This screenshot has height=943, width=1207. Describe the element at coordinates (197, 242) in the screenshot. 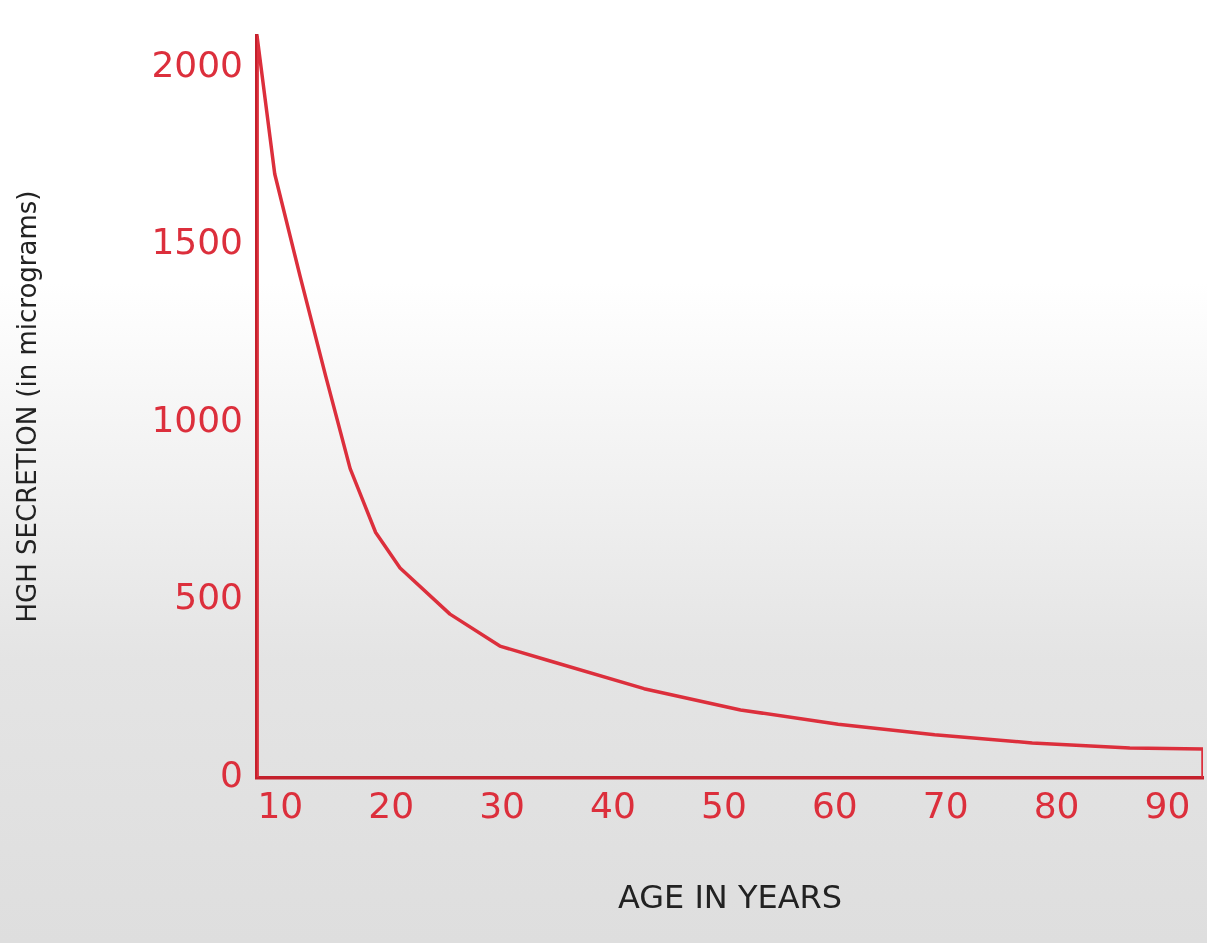

I see `y-tick-label: 1500` at that location.